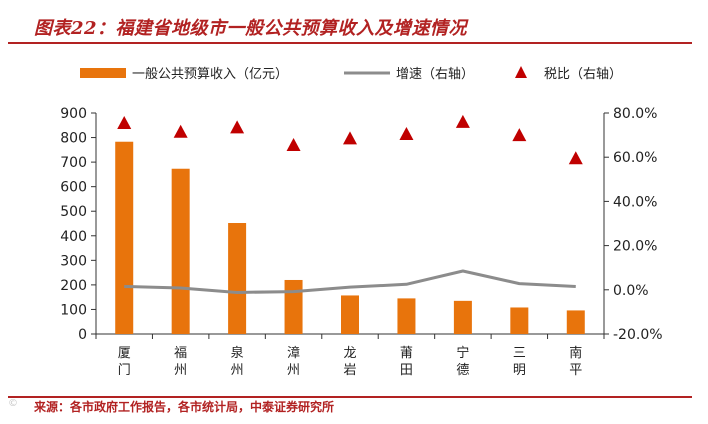  I want to click on growth-line, so click(350, 281).